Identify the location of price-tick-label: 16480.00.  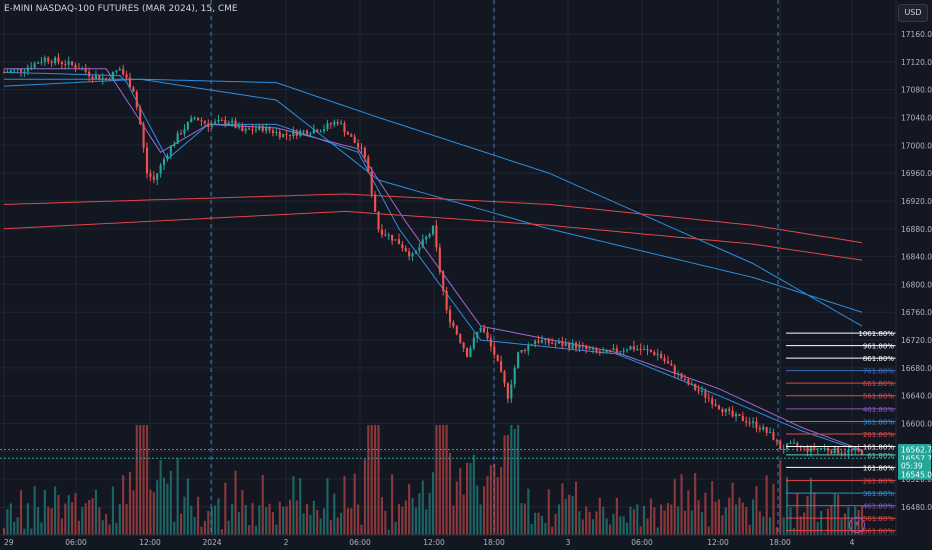
(916, 507).